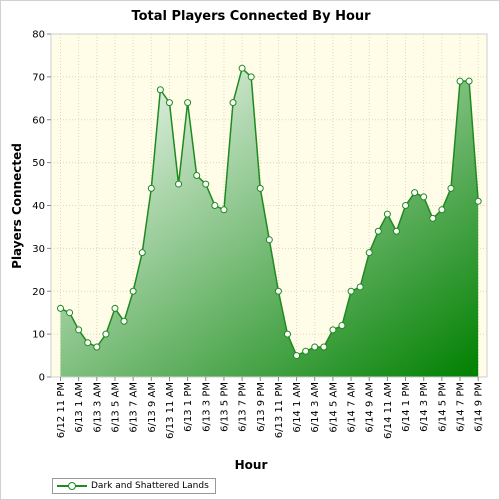  Describe the element at coordinates (297, 407) in the screenshot. I see `x-tick-label: 6/14 1 AM` at that location.